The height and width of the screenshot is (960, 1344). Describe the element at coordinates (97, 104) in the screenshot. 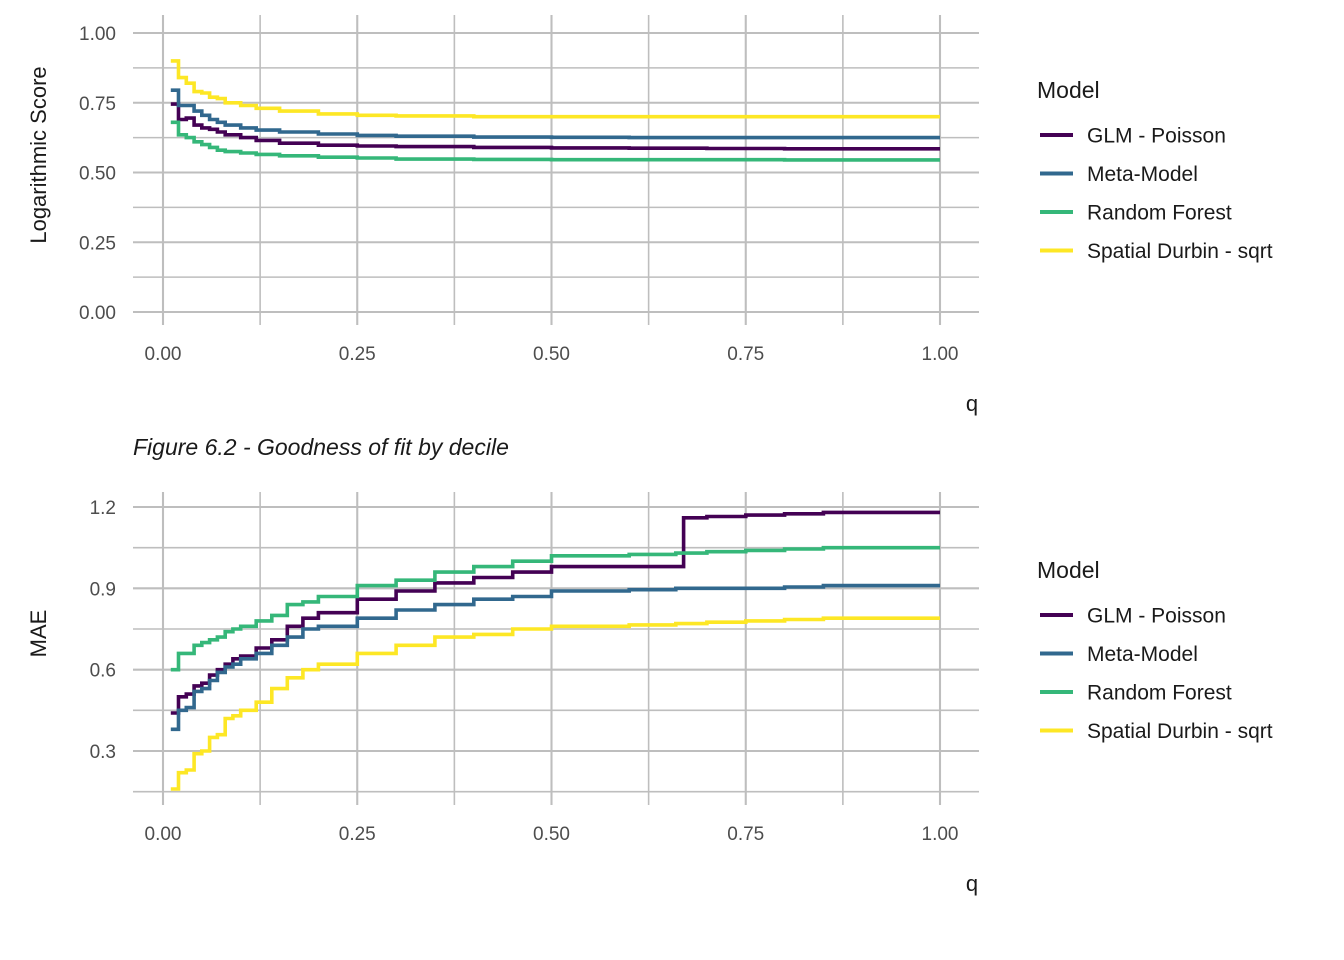

I see `y-tick-label: 0.75` at that location.